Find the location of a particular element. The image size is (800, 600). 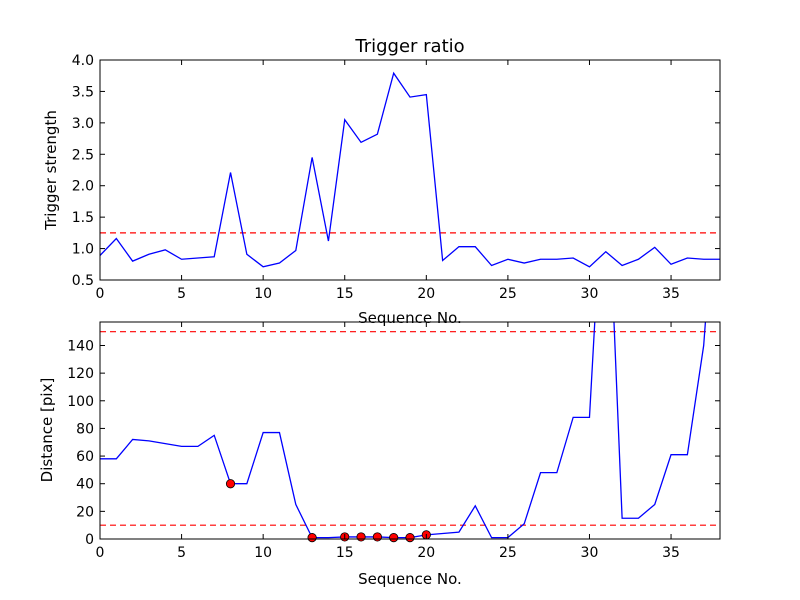

y-tick-label: 1.5 is located at coordinates (83, 218).